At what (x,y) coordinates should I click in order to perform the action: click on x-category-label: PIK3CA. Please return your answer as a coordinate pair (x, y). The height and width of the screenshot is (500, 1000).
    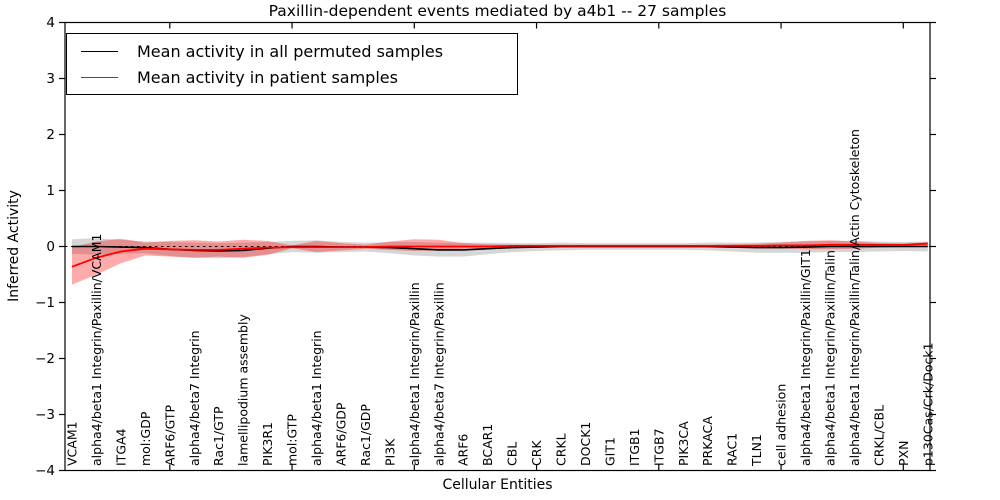
    Looking at the image, I should click on (683, 443).